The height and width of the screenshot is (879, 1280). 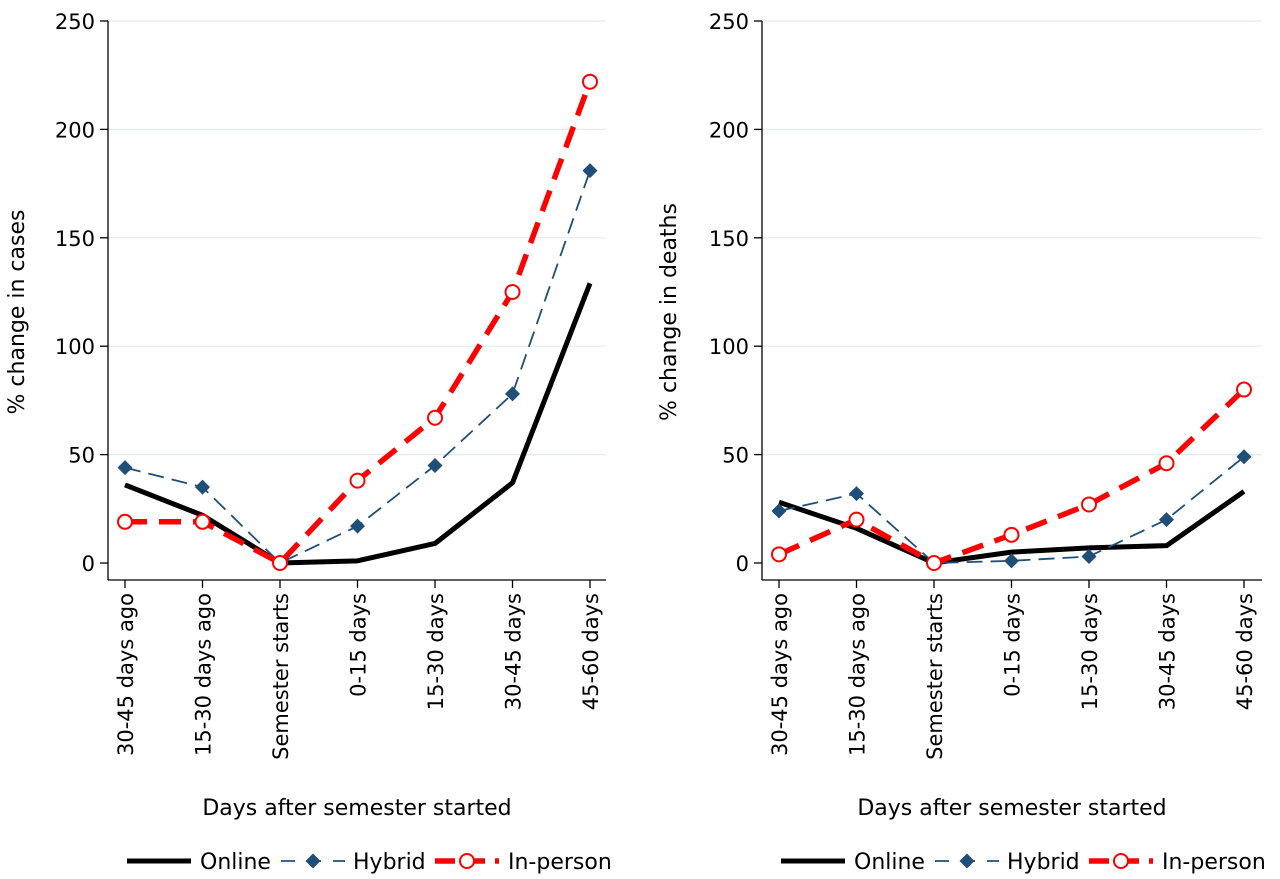 I want to click on y-axis-title: % change in cases, so click(x=17, y=312).